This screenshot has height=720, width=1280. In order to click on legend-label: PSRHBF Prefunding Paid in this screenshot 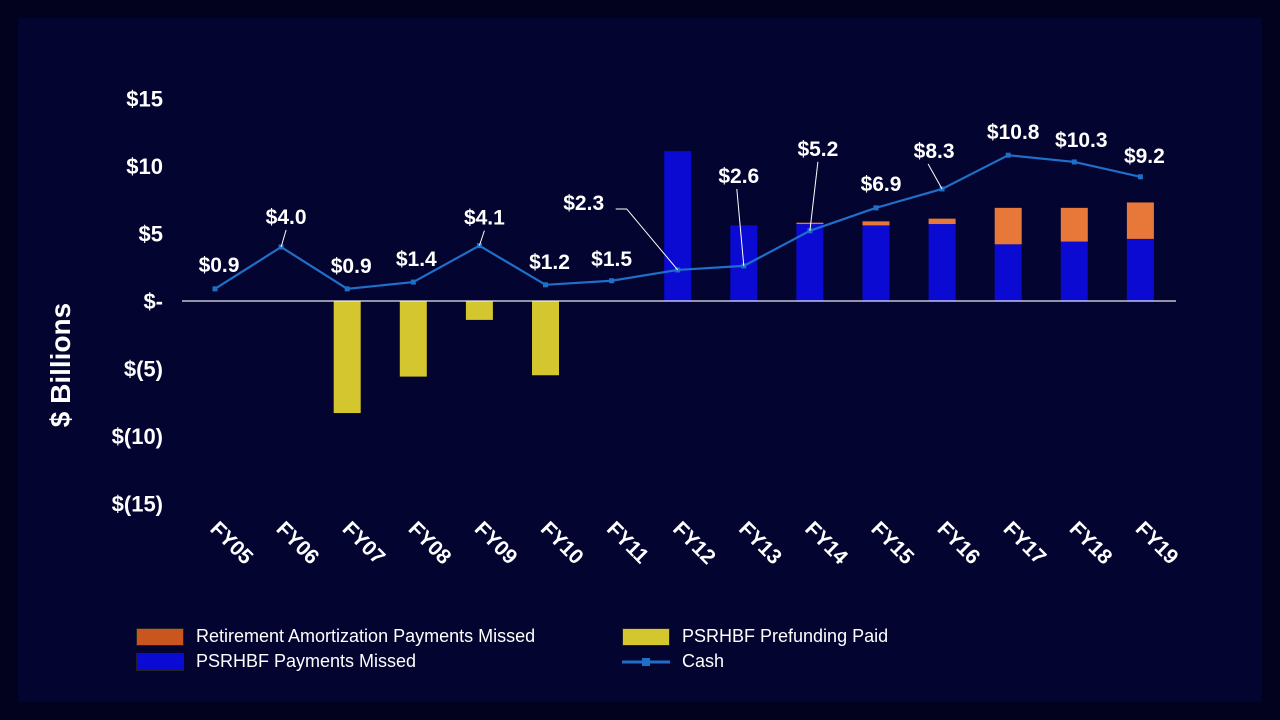, I will do `click(785, 636)`.